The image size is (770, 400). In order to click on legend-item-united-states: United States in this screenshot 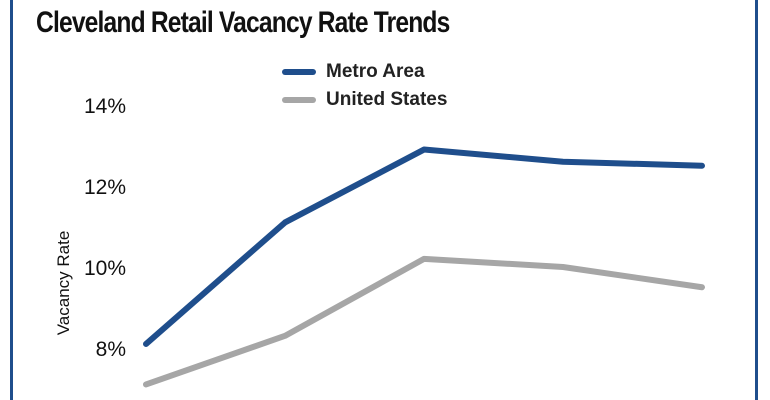, I will do `click(364, 100)`.